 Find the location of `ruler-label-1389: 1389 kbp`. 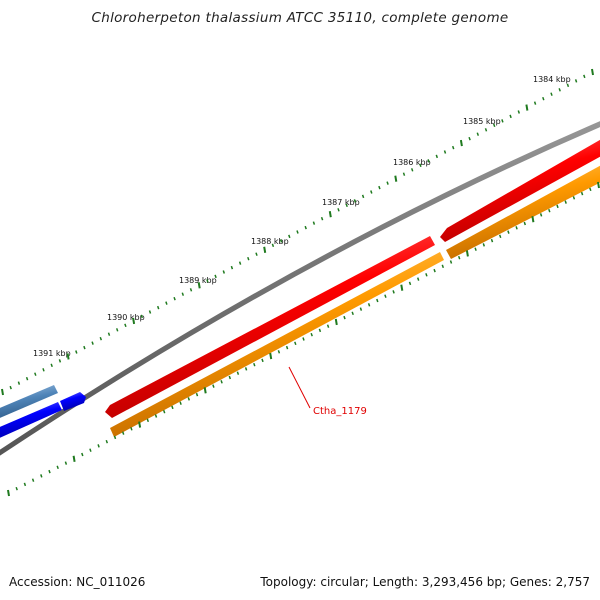

ruler-label-1389: 1389 kbp is located at coordinates (198, 280).